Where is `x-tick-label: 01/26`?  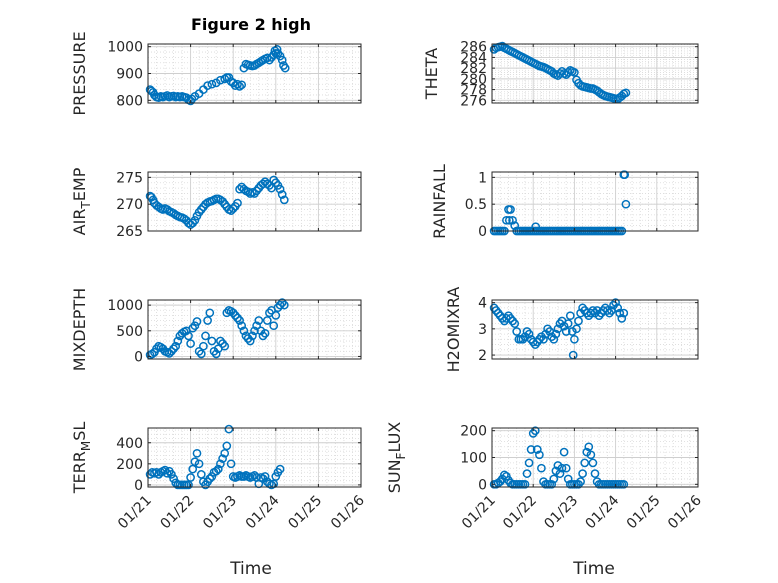
x-tick-label: 01/26 is located at coordinates (348, 512).